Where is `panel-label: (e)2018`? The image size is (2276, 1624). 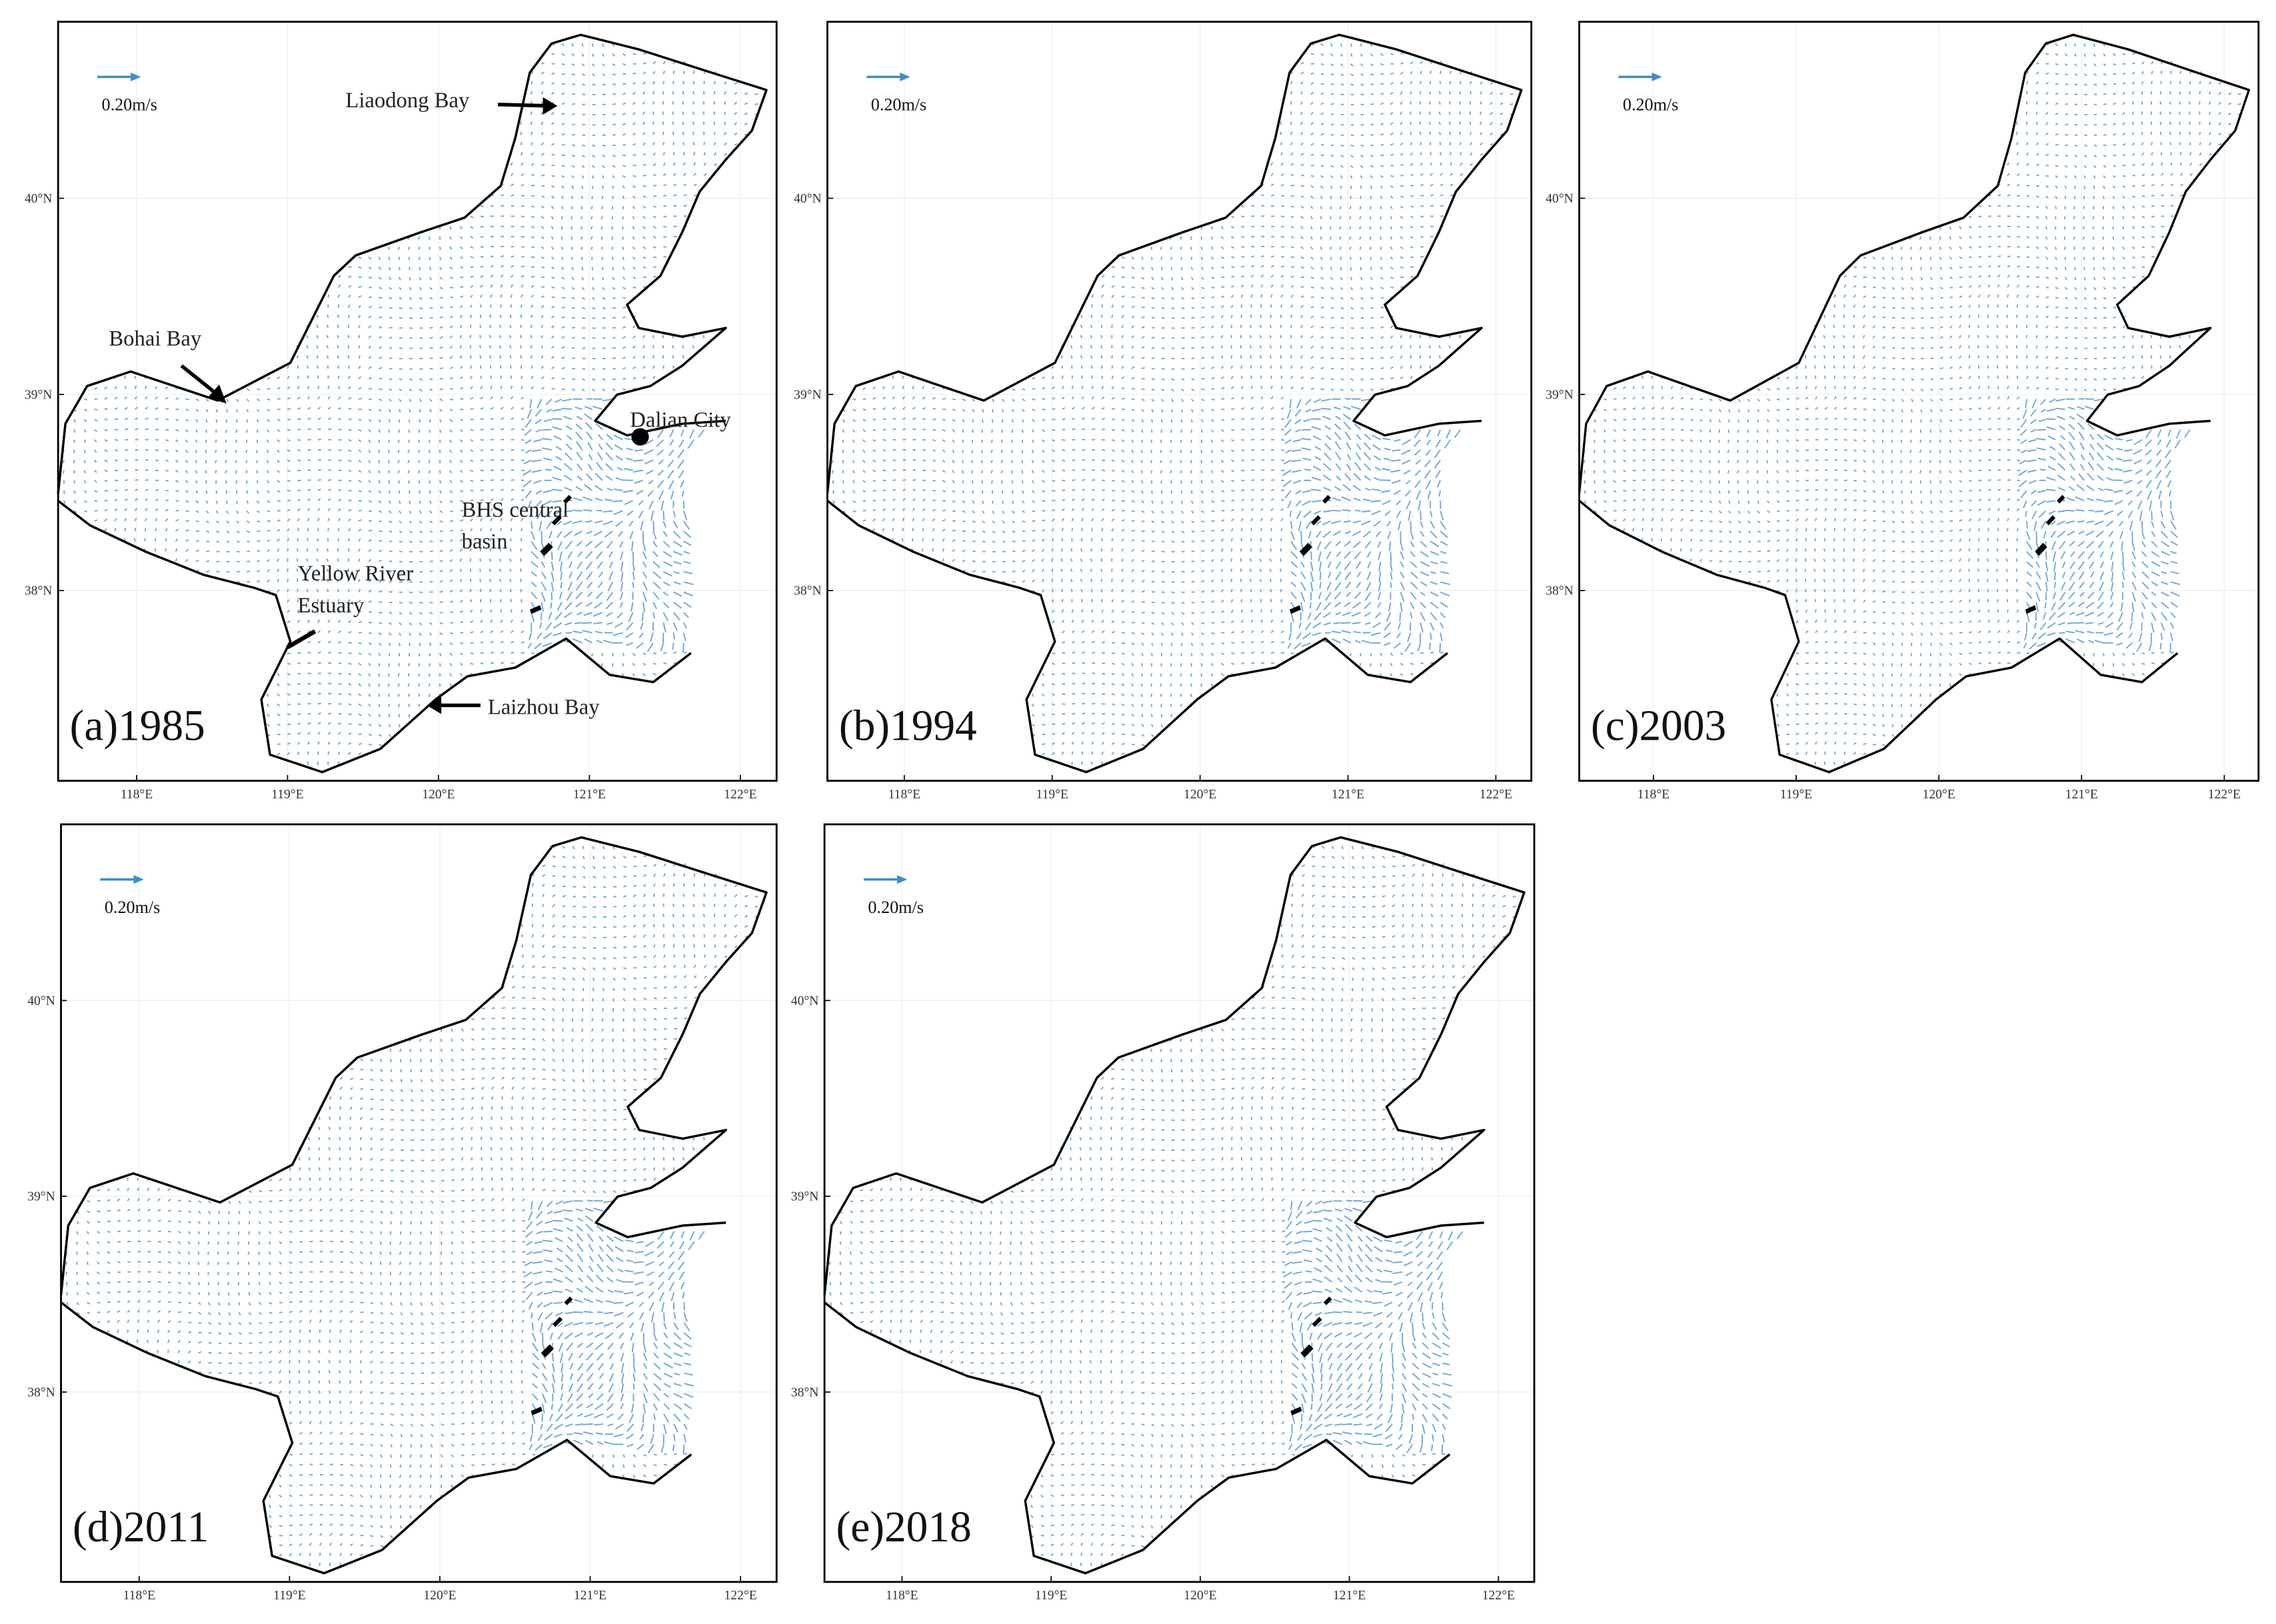 panel-label: (e)2018 is located at coordinates (904, 1527).